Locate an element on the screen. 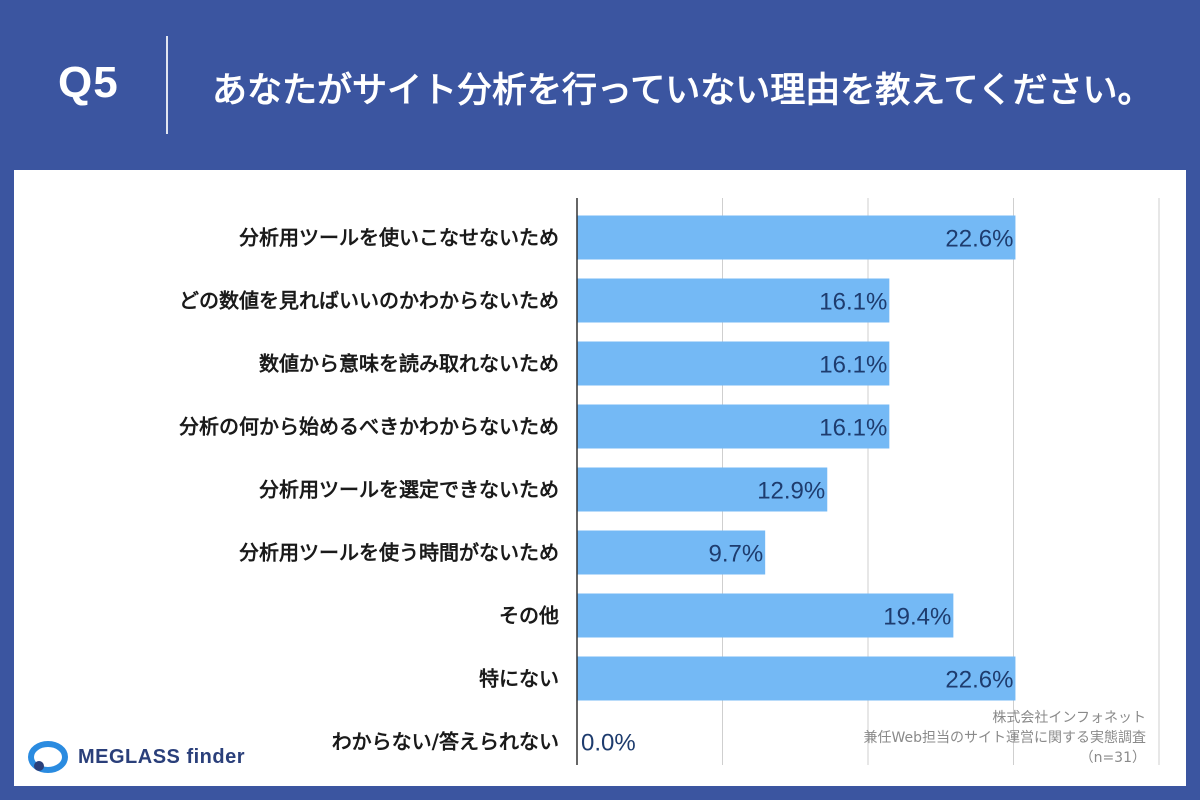 The height and width of the screenshot is (800, 1200). brand-logo: MEGLASS finder is located at coordinates (136, 757).